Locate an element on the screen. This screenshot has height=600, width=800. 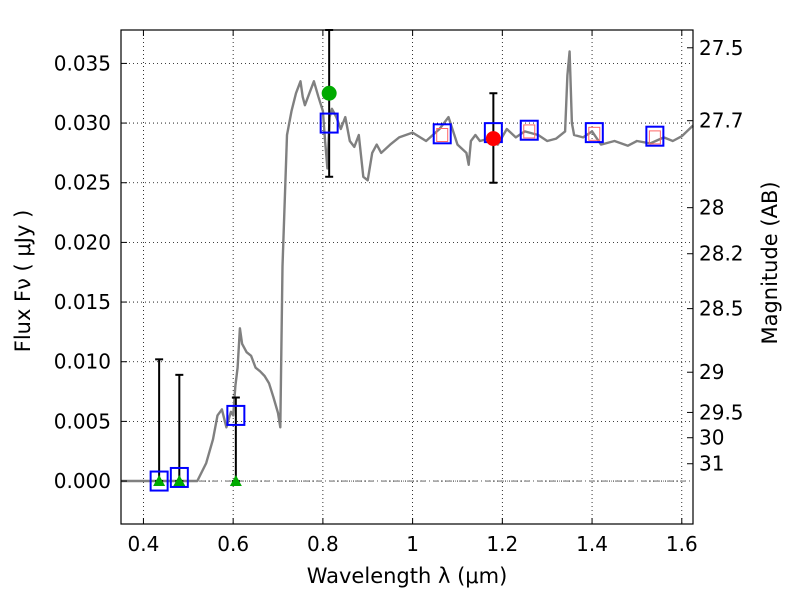
magnitude-tick-label: 31 is located at coordinates (711, 464).